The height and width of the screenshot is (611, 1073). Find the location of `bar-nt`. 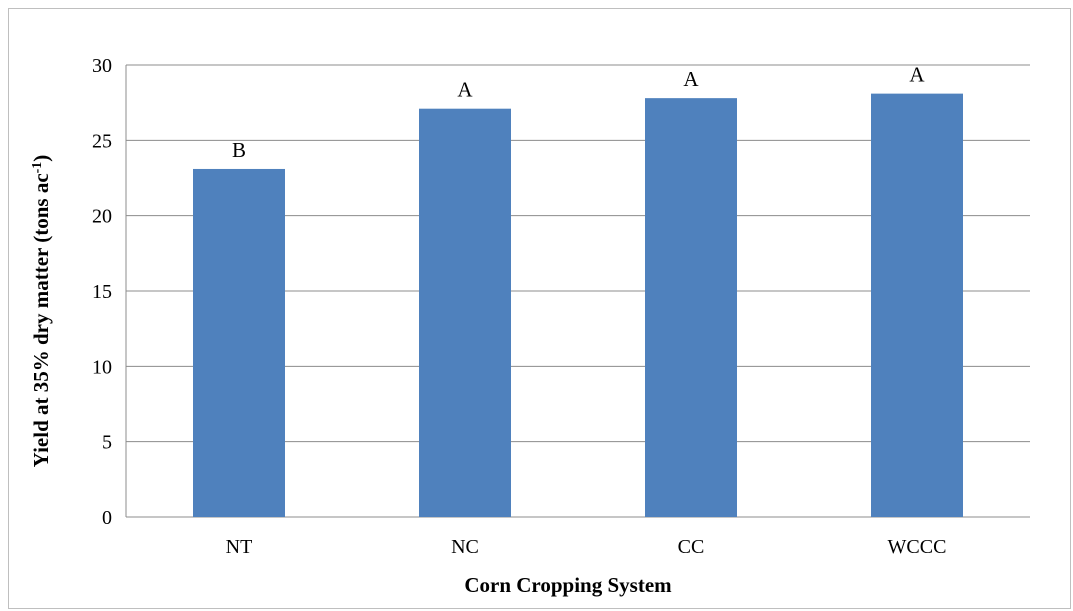

bar-nt is located at coordinates (239, 342).